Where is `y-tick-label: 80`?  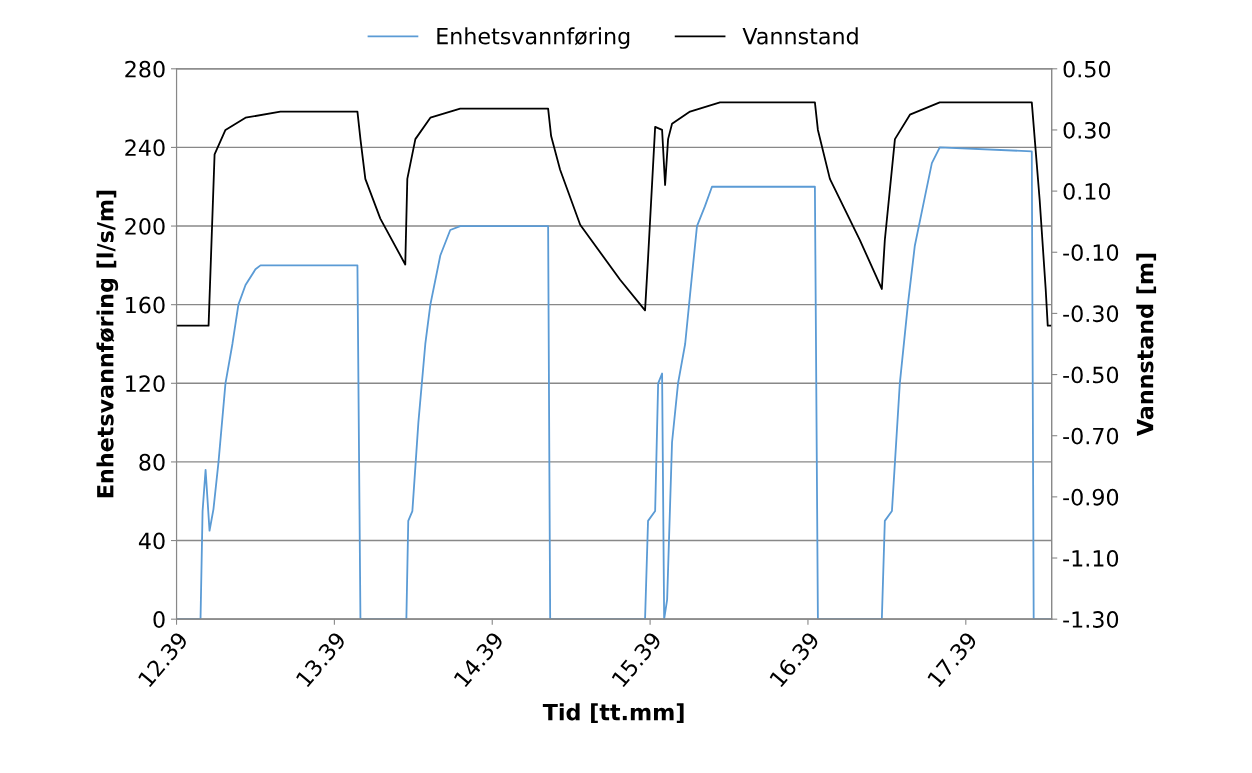 y-tick-label: 80 is located at coordinates (152, 462).